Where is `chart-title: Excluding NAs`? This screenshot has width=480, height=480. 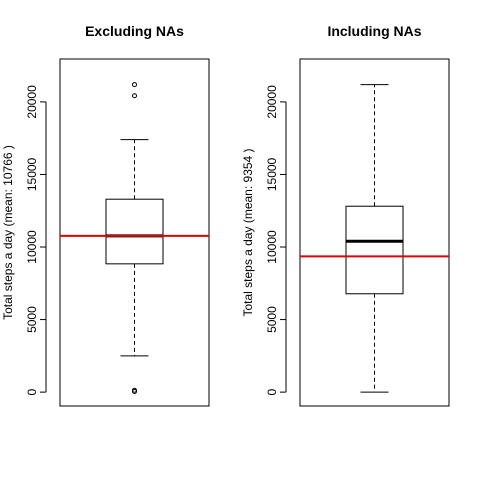 chart-title: Excluding NAs is located at coordinates (134, 31).